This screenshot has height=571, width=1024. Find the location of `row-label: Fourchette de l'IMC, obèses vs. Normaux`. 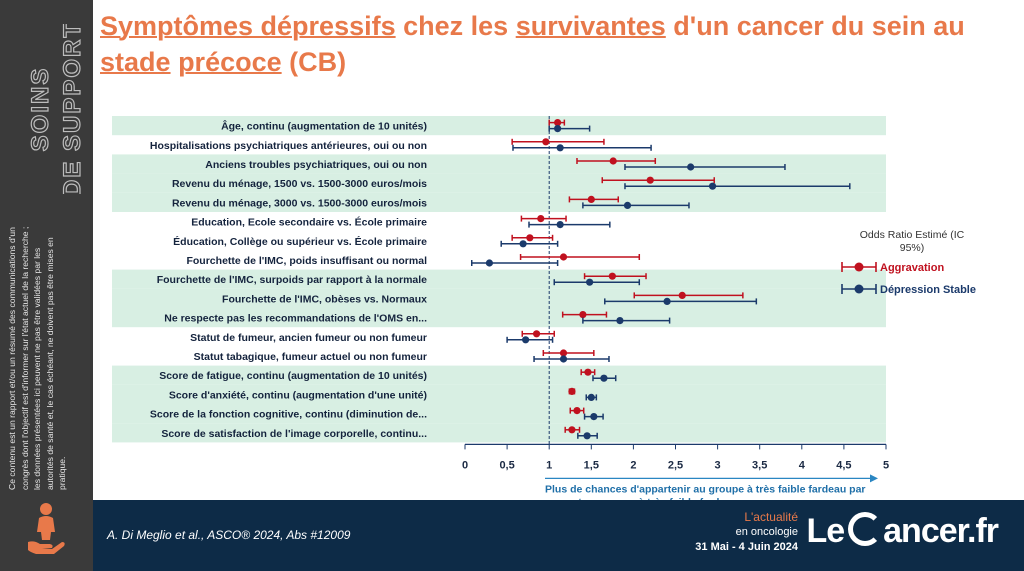

row-label: Fourchette de l'IMC, obèses vs. Normaux is located at coordinates (324, 299).